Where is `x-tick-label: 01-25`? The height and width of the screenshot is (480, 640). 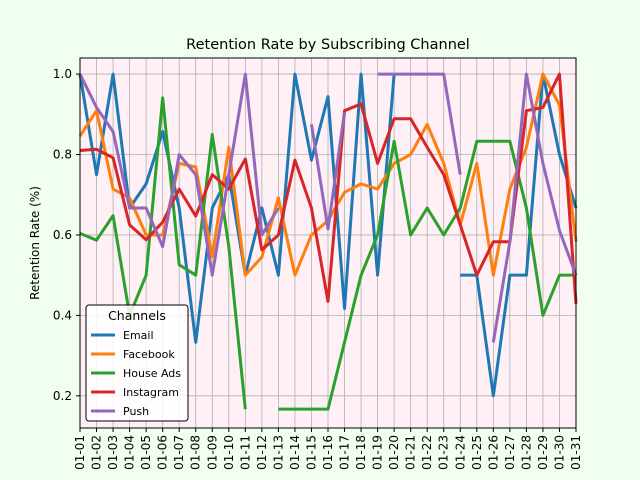 x-tick-label: 01-25 is located at coordinates (477, 452).